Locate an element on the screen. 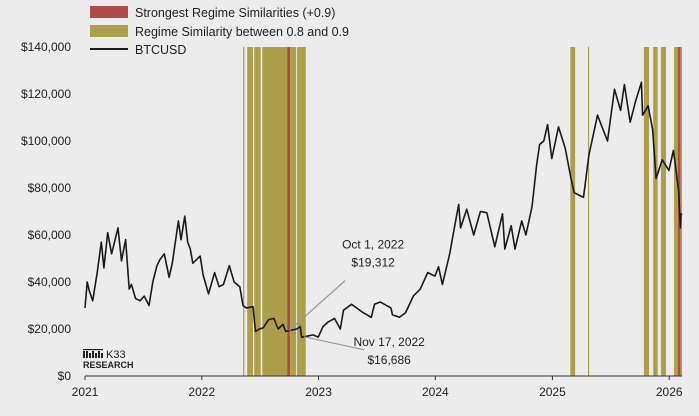 The image size is (699, 416). legend-swatch-mid is located at coordinates (109, 31).